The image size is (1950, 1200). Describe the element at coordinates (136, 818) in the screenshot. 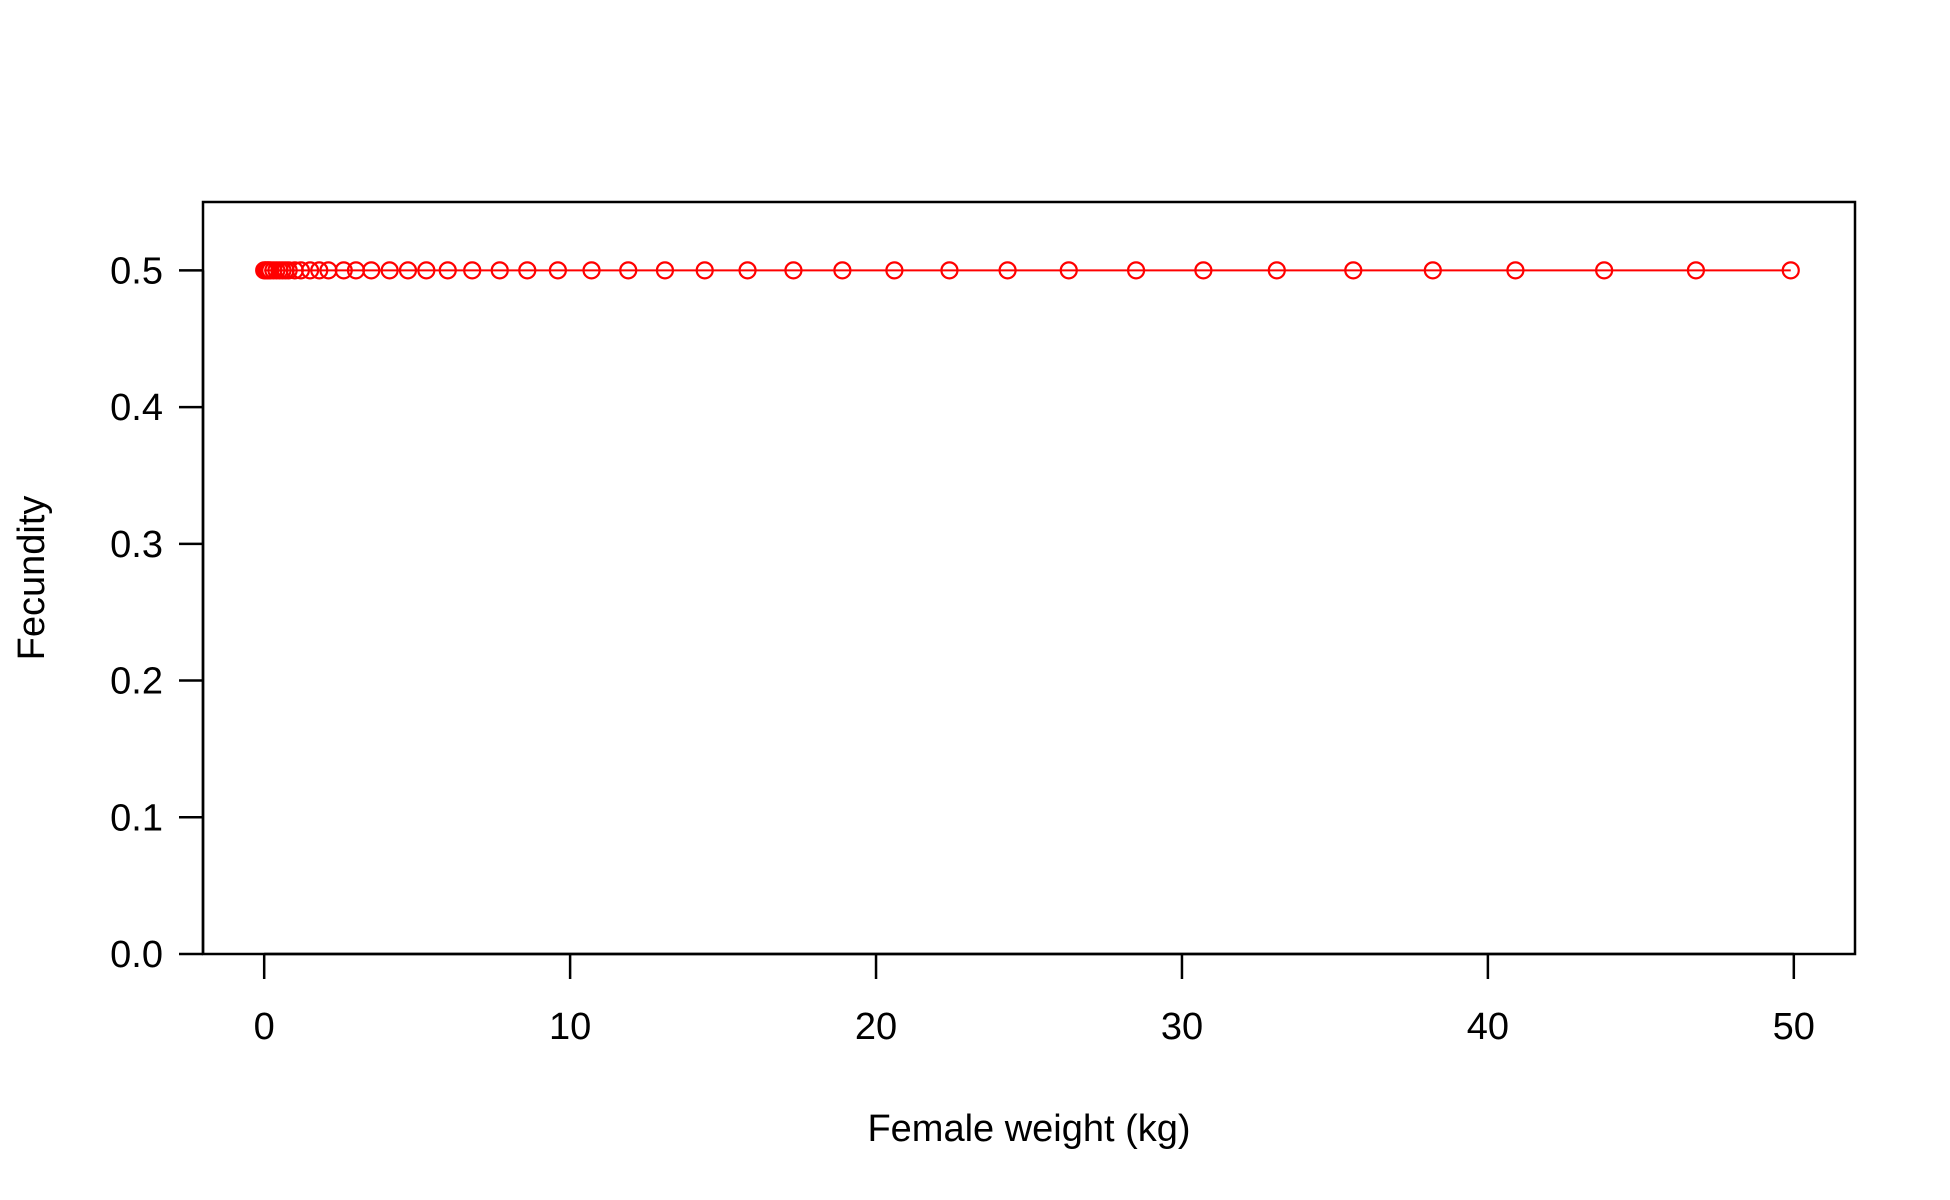

I see `y-tick-label: 0.1` at that location.